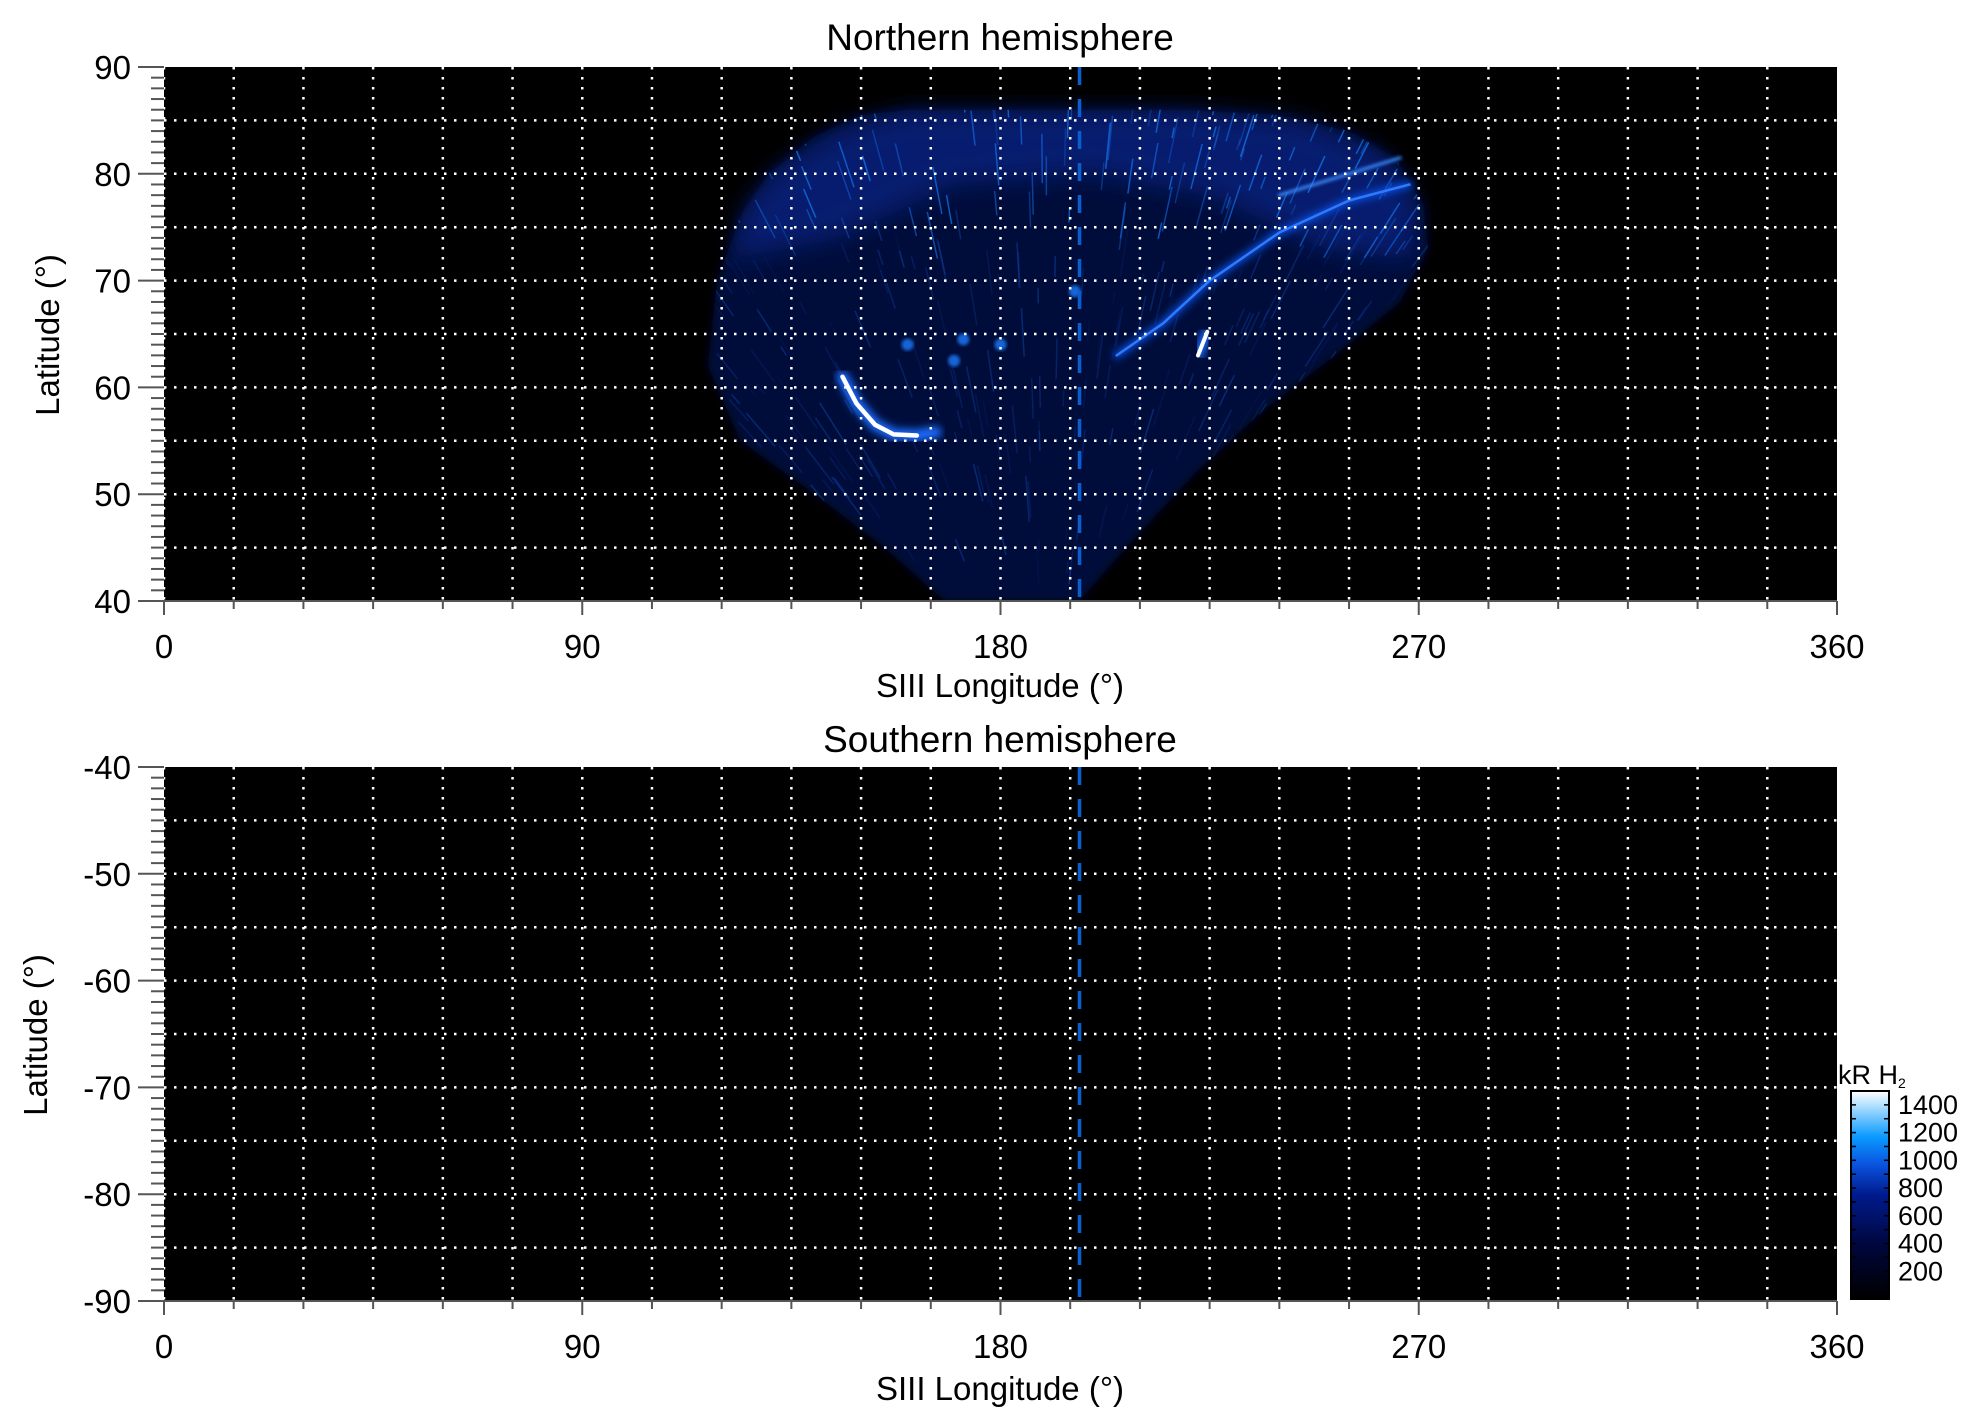 This screenshot has height=1423, width=1983. Describe the element at coordinates (1000, 1346) in the screenshot. I see `south-x-tick-label: 180` at that location.